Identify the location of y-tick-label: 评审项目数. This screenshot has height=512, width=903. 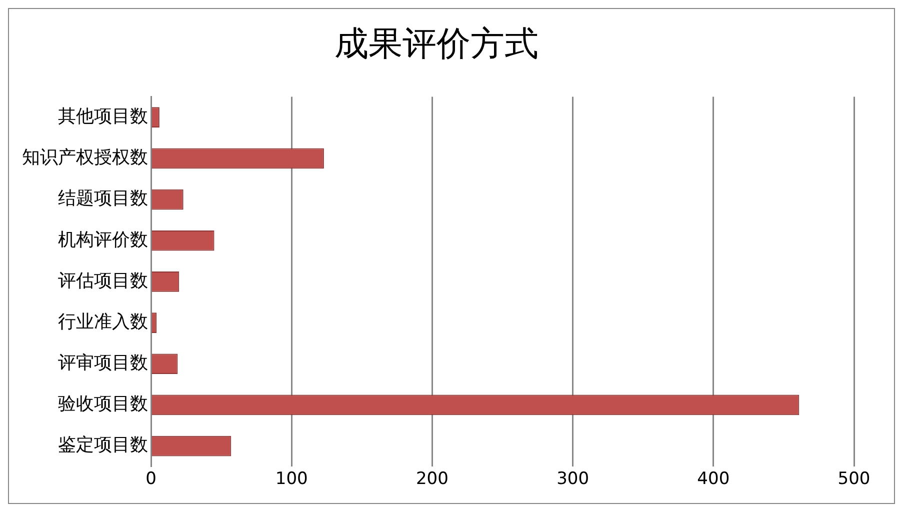
(103, 363).